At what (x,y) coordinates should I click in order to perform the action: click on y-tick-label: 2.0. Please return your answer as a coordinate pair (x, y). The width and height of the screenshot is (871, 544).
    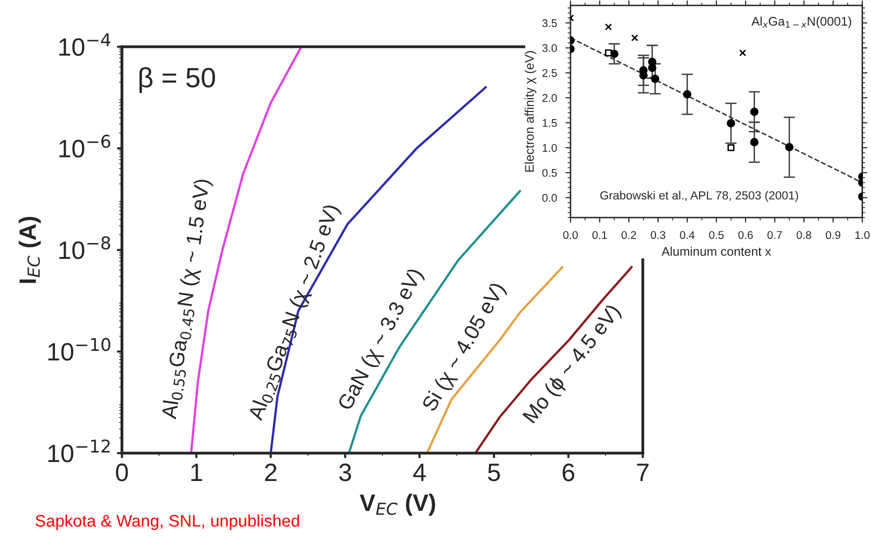
    Looking at the image, I should click on (549, 98).